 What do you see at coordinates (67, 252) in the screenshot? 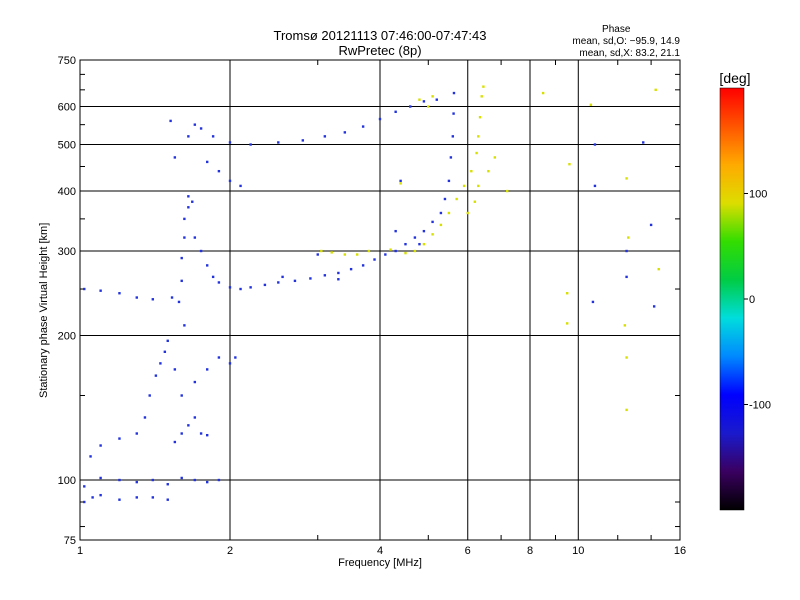
I see `y-tick-label: 300` at bounding box center [67, 252].